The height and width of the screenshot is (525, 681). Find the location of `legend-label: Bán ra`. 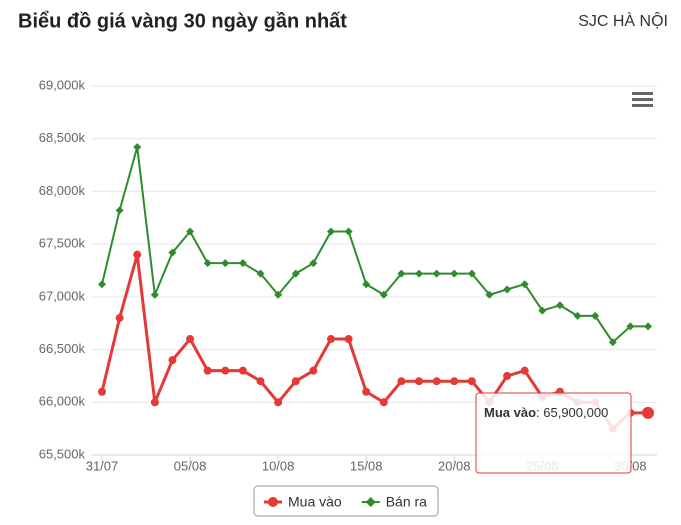

legend-label: Bán ra is located at coordinates (406, 502).